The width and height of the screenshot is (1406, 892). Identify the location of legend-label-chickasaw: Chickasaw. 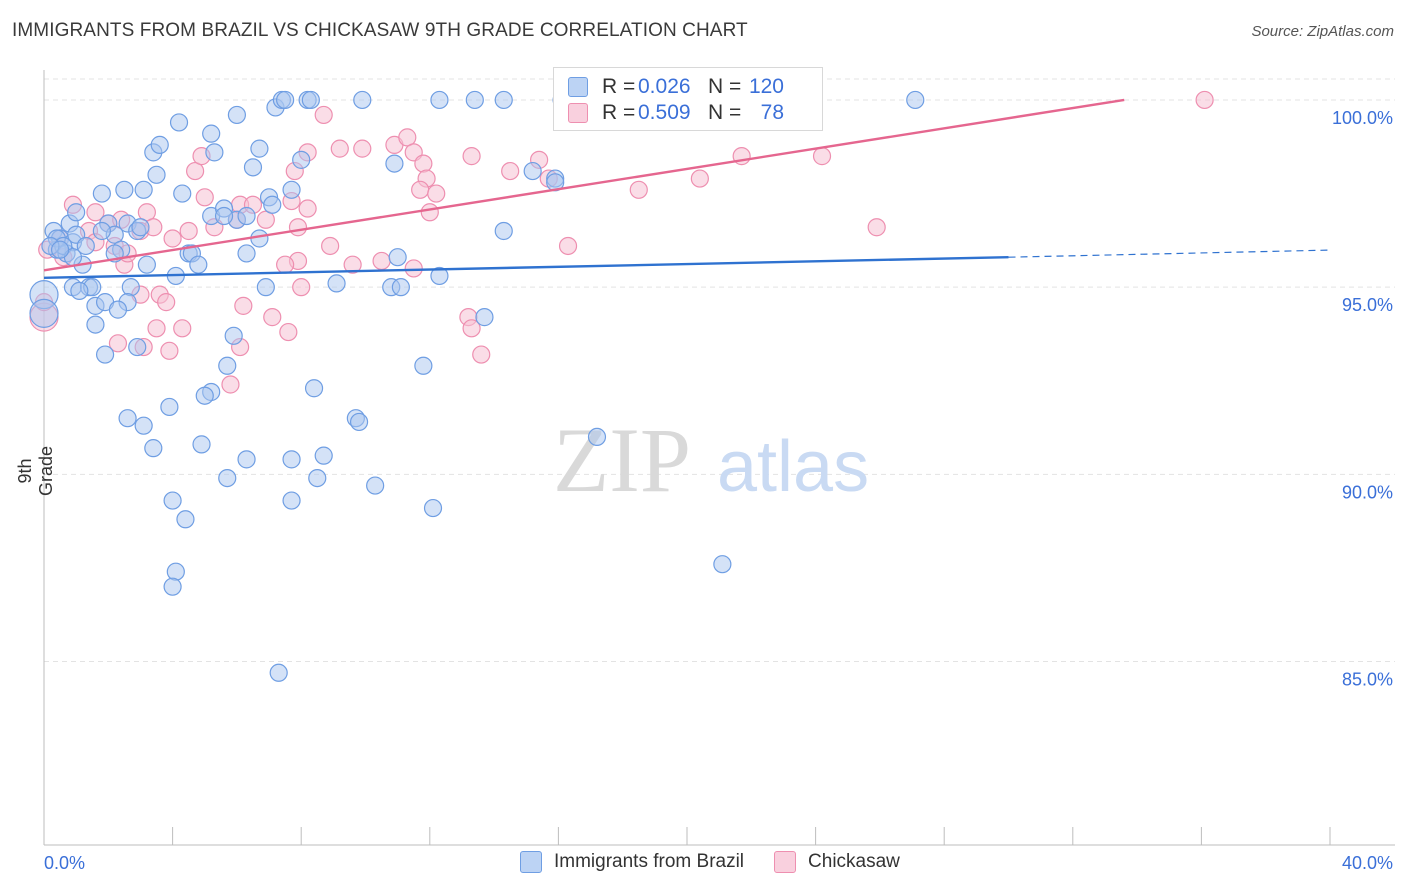
(854, 861).